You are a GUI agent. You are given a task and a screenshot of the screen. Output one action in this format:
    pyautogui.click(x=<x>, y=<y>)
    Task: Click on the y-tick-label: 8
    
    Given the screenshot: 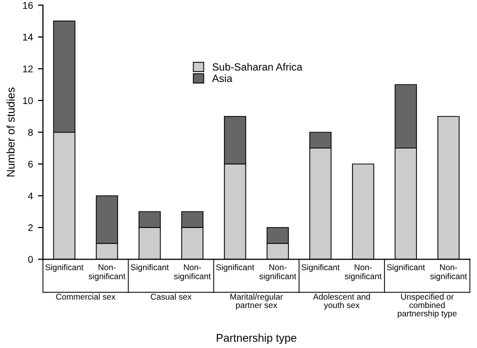 What is the action you would take?
    pyautogui.click(x=30, y=132)
    